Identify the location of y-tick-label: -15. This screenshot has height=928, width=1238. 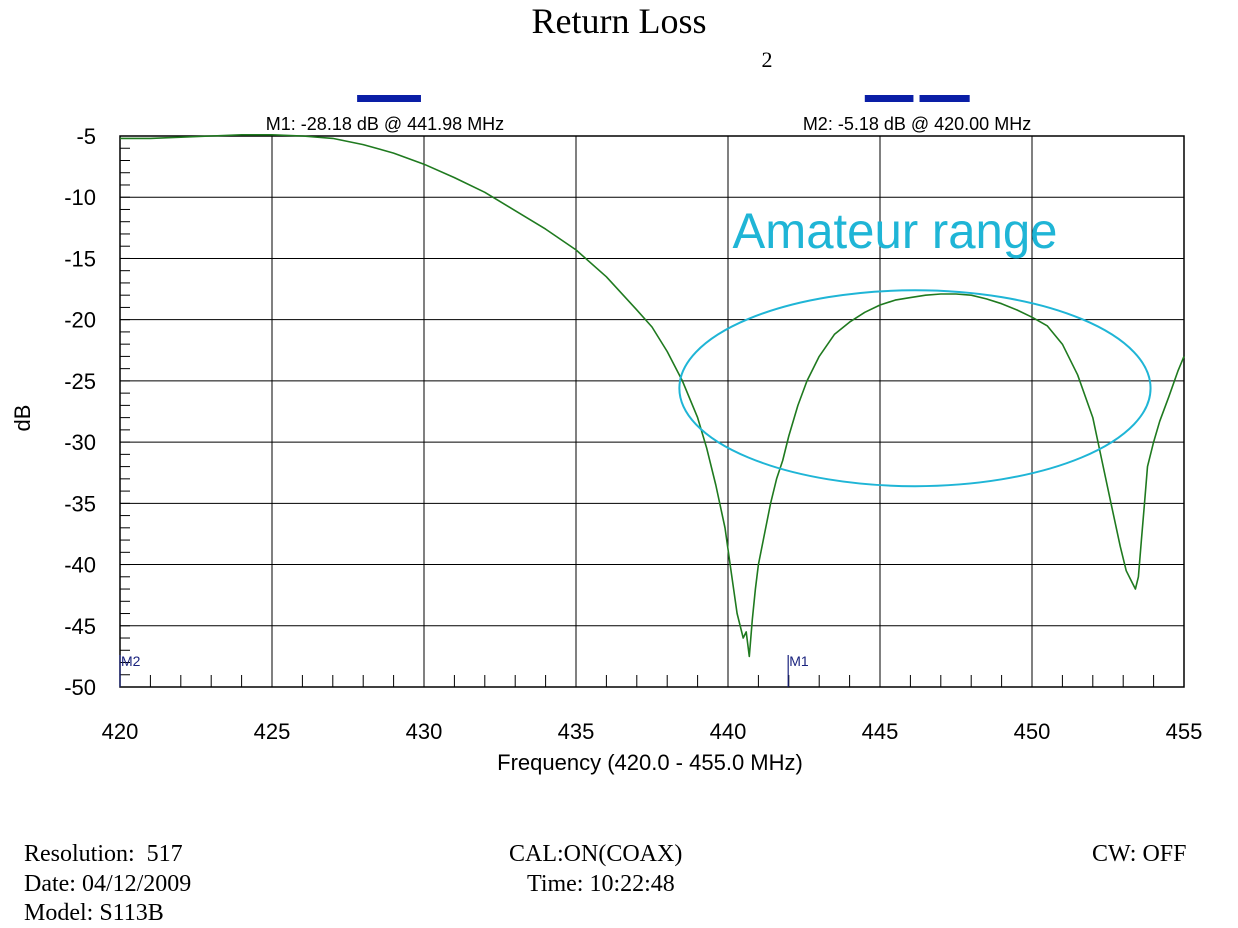
(80, 258).